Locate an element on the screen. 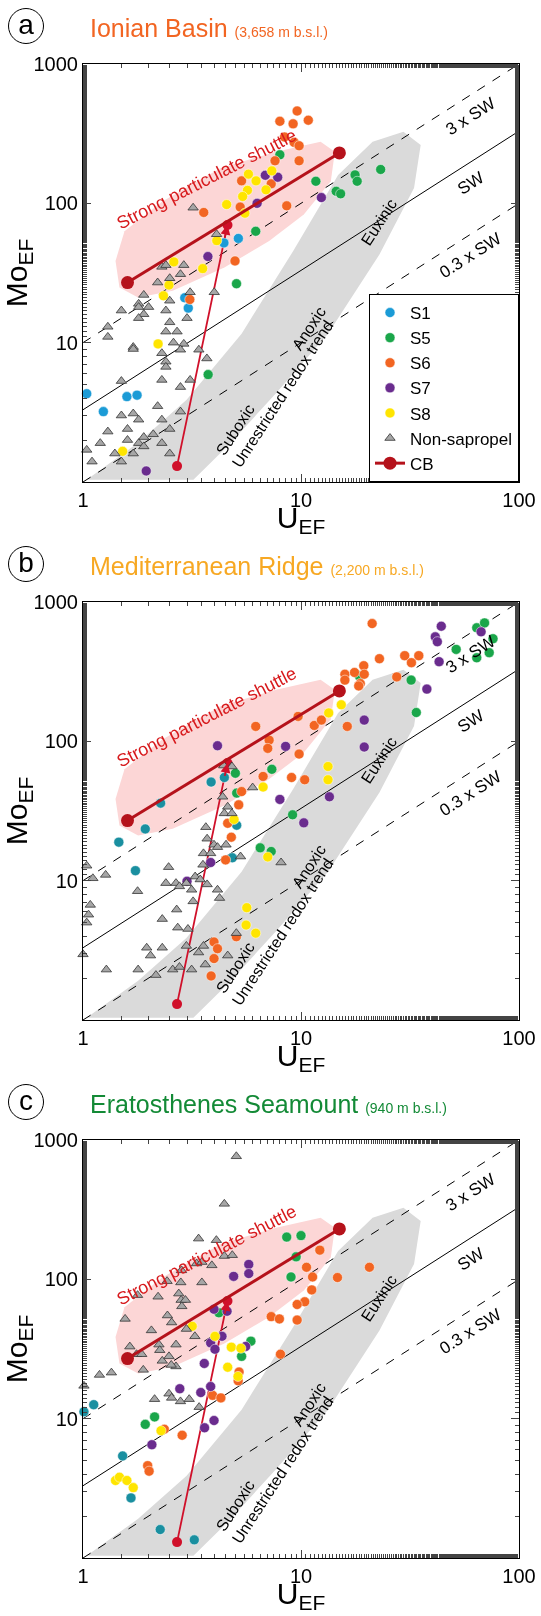 This screenshot has width=541, height=1616. text: a is located at coordinates (26, 26).